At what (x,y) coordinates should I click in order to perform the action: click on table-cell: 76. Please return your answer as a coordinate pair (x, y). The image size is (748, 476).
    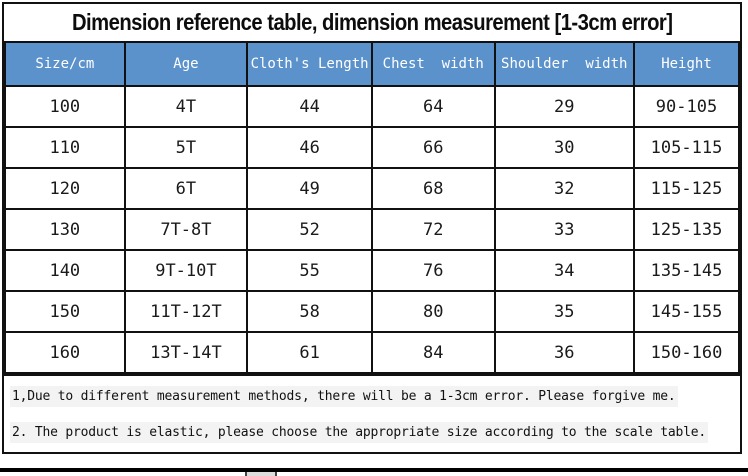
    Looking at the image, I should click on (433, 270).